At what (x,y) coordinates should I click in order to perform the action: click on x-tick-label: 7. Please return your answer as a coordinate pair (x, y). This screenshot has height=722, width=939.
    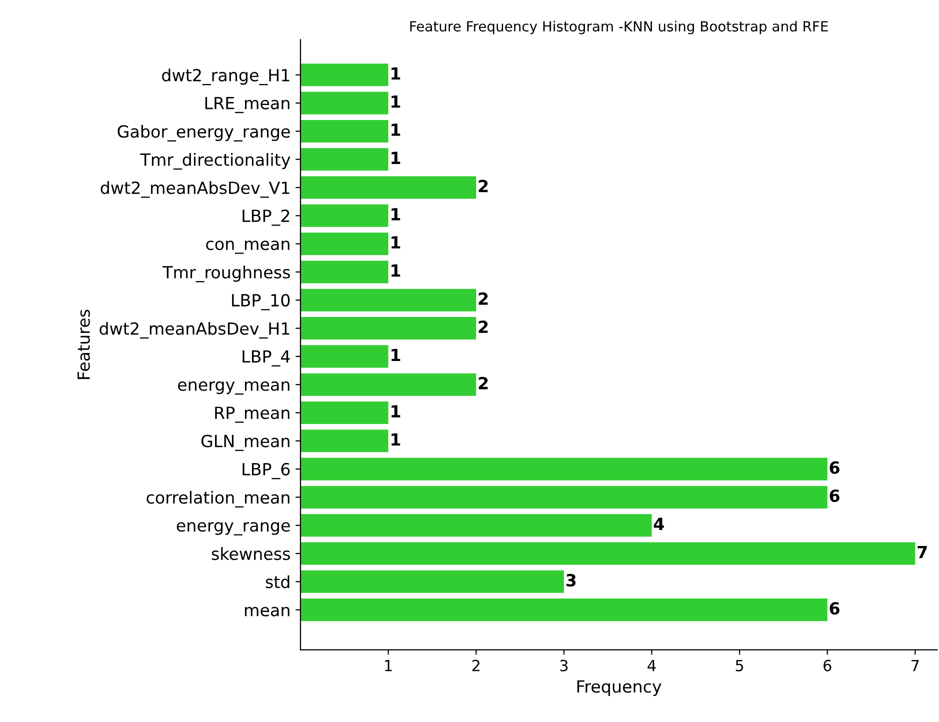
    Looking at the image, I should click on (915, 666).